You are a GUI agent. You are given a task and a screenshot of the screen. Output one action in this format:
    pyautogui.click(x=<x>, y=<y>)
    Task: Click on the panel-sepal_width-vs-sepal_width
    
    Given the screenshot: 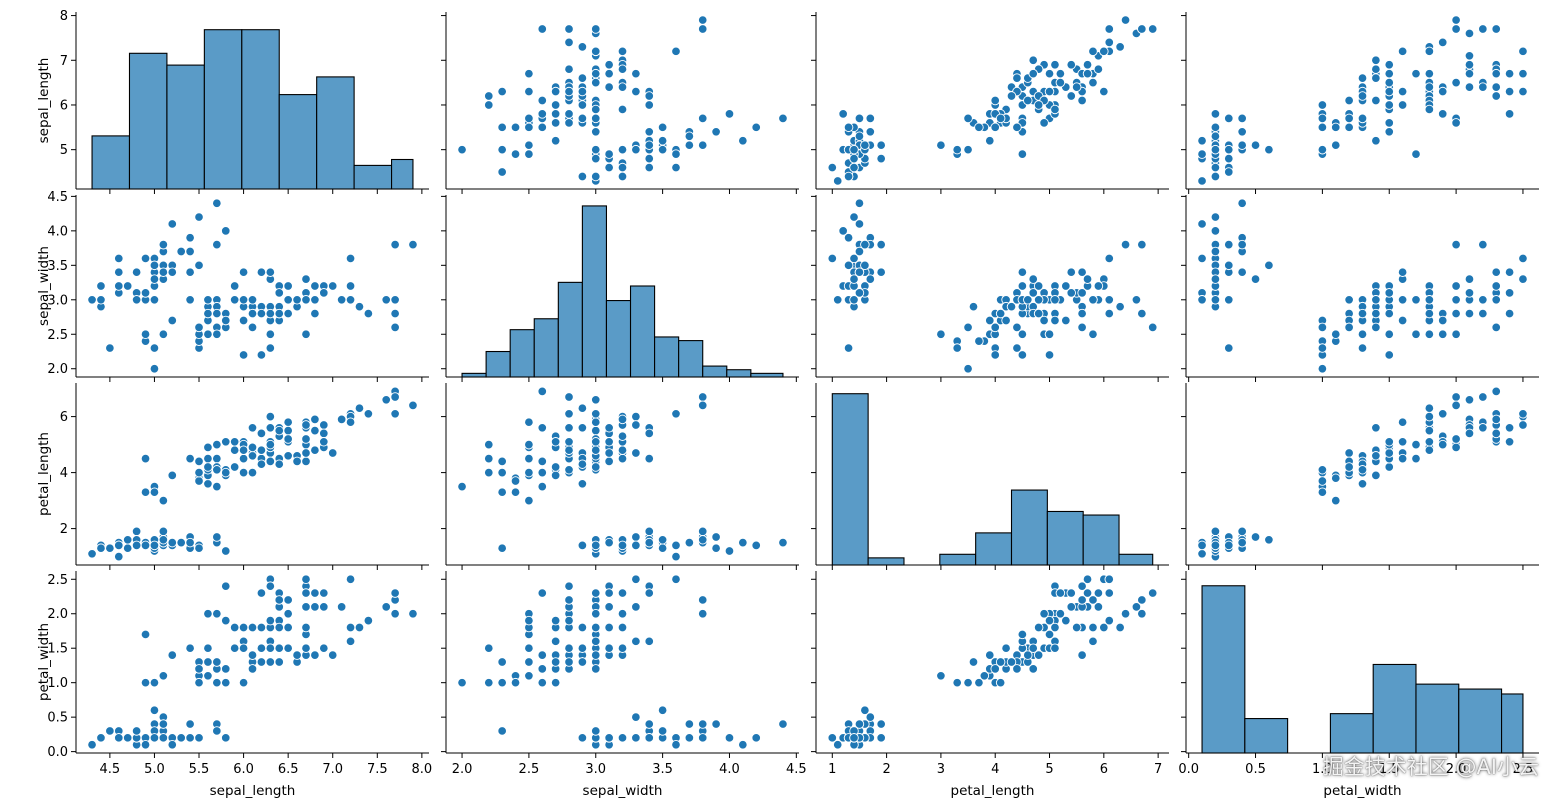 What is the action you would take?
    pyautogui.click(x=620, y=288)
    